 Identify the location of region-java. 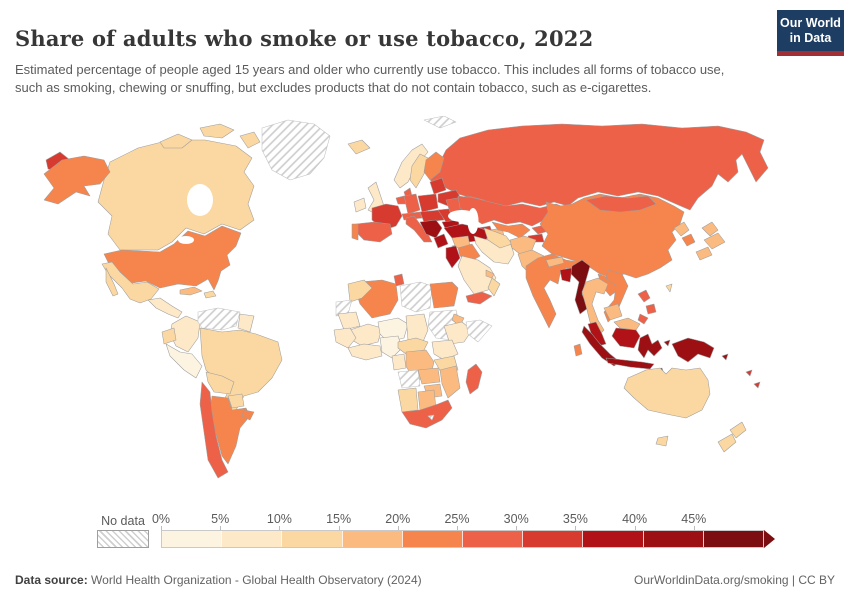
(630, 363).